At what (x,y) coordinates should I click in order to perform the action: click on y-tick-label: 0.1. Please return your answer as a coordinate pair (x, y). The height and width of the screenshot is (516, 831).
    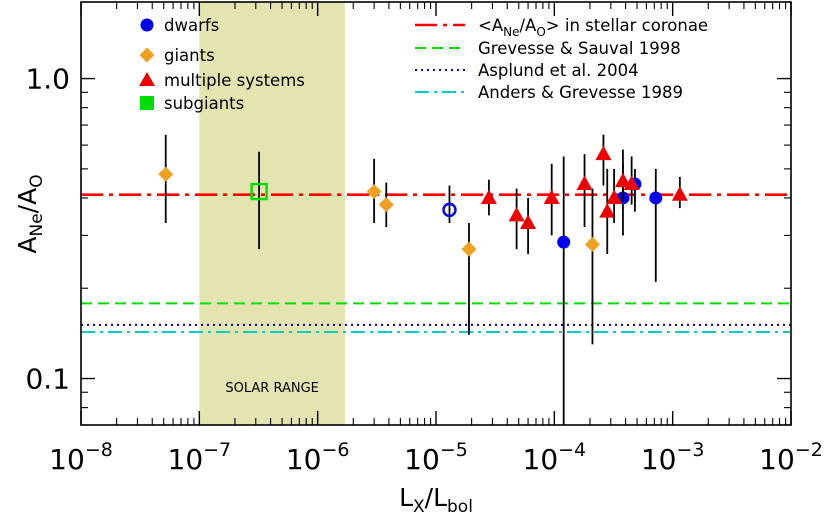
    Looking at the image, I should click on (47, 379).